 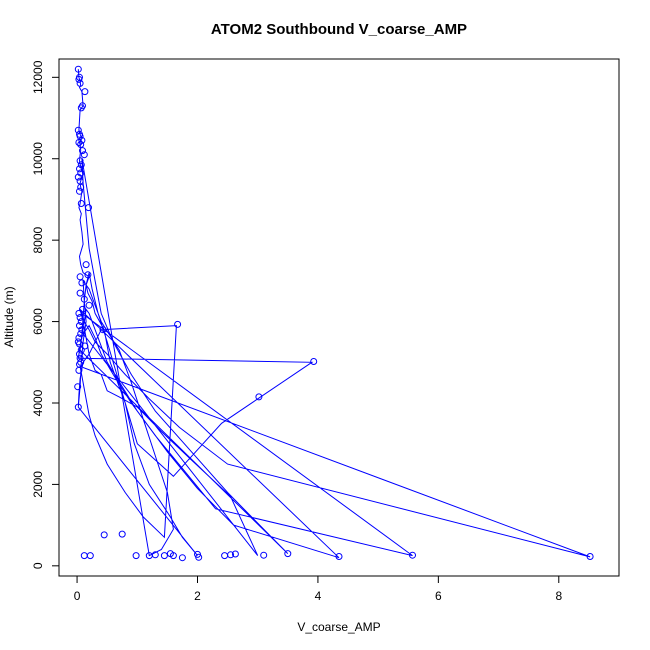 What do you see at coordinates (197, 596) in the screenshot?
I see `x-tick-label: 2` at bounding box center [197, 596].